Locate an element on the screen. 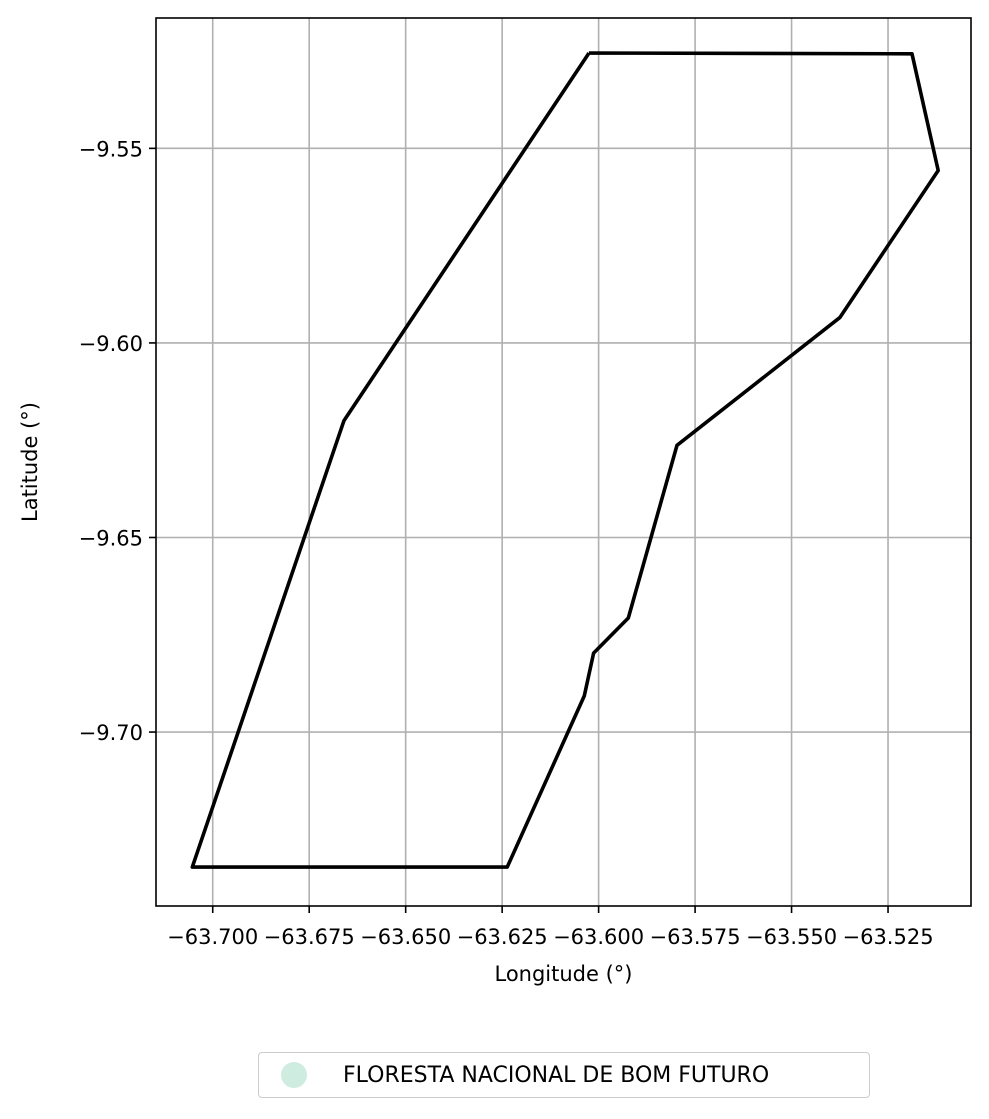  y-axis-ticks: −9.55 −9.60 −9.65 −9.70 is located at coordinates (117, 441).